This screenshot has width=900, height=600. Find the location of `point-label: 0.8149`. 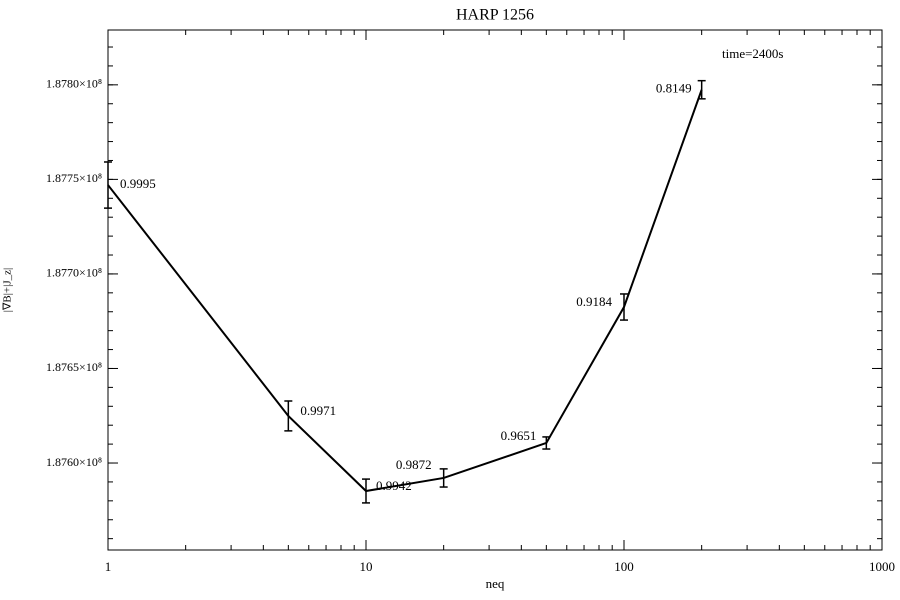

point-label: 0.8149 is located at coordinates (674, 88).